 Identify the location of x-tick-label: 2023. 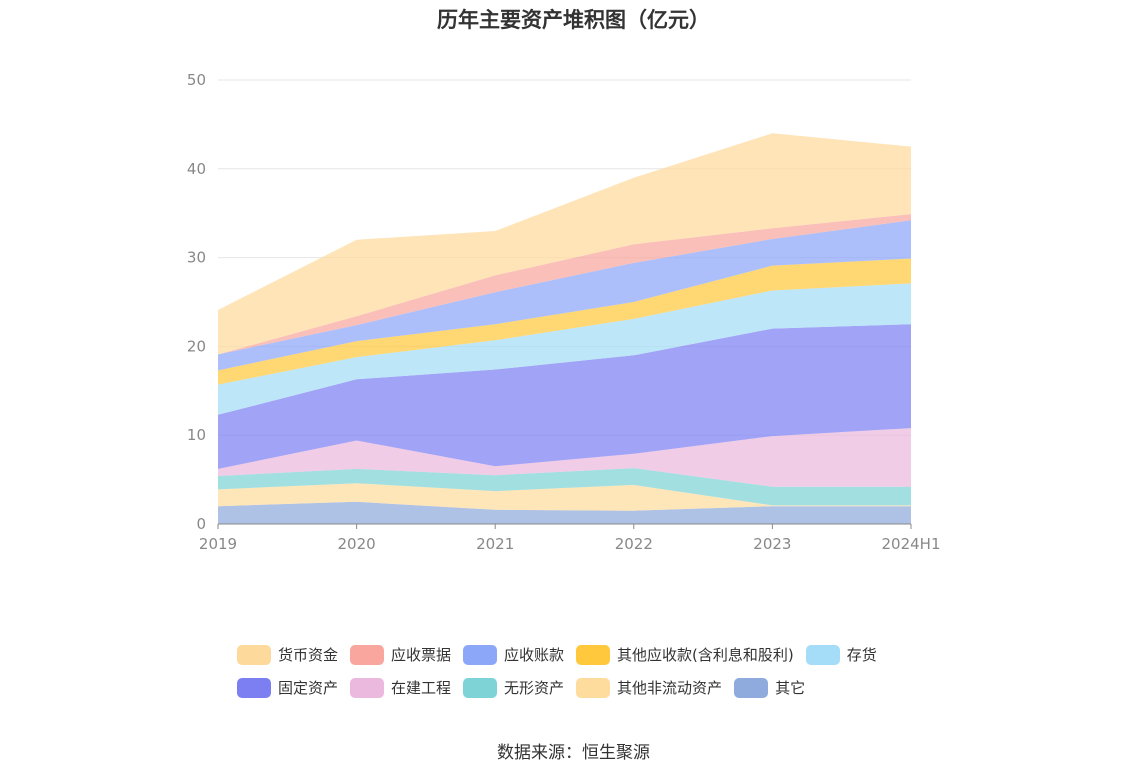
(772, 544).